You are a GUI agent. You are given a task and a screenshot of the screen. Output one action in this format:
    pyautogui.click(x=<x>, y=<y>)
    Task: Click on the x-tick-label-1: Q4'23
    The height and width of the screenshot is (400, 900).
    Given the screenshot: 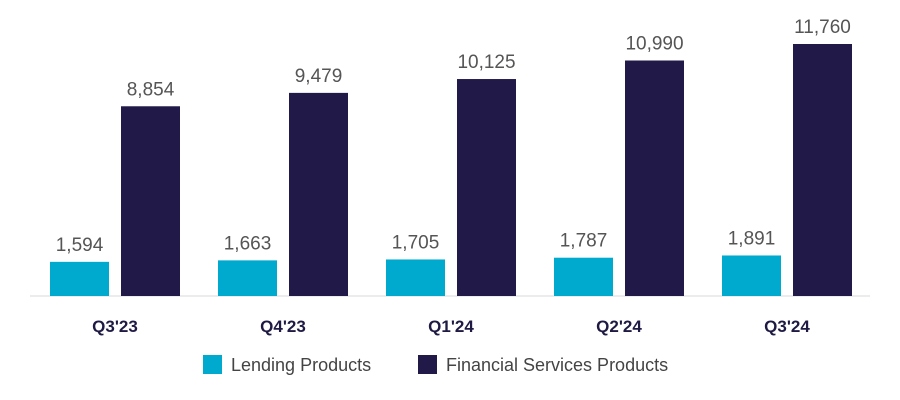 What is the action you would take?
    pyautogui.click(x=283, y=326)
    